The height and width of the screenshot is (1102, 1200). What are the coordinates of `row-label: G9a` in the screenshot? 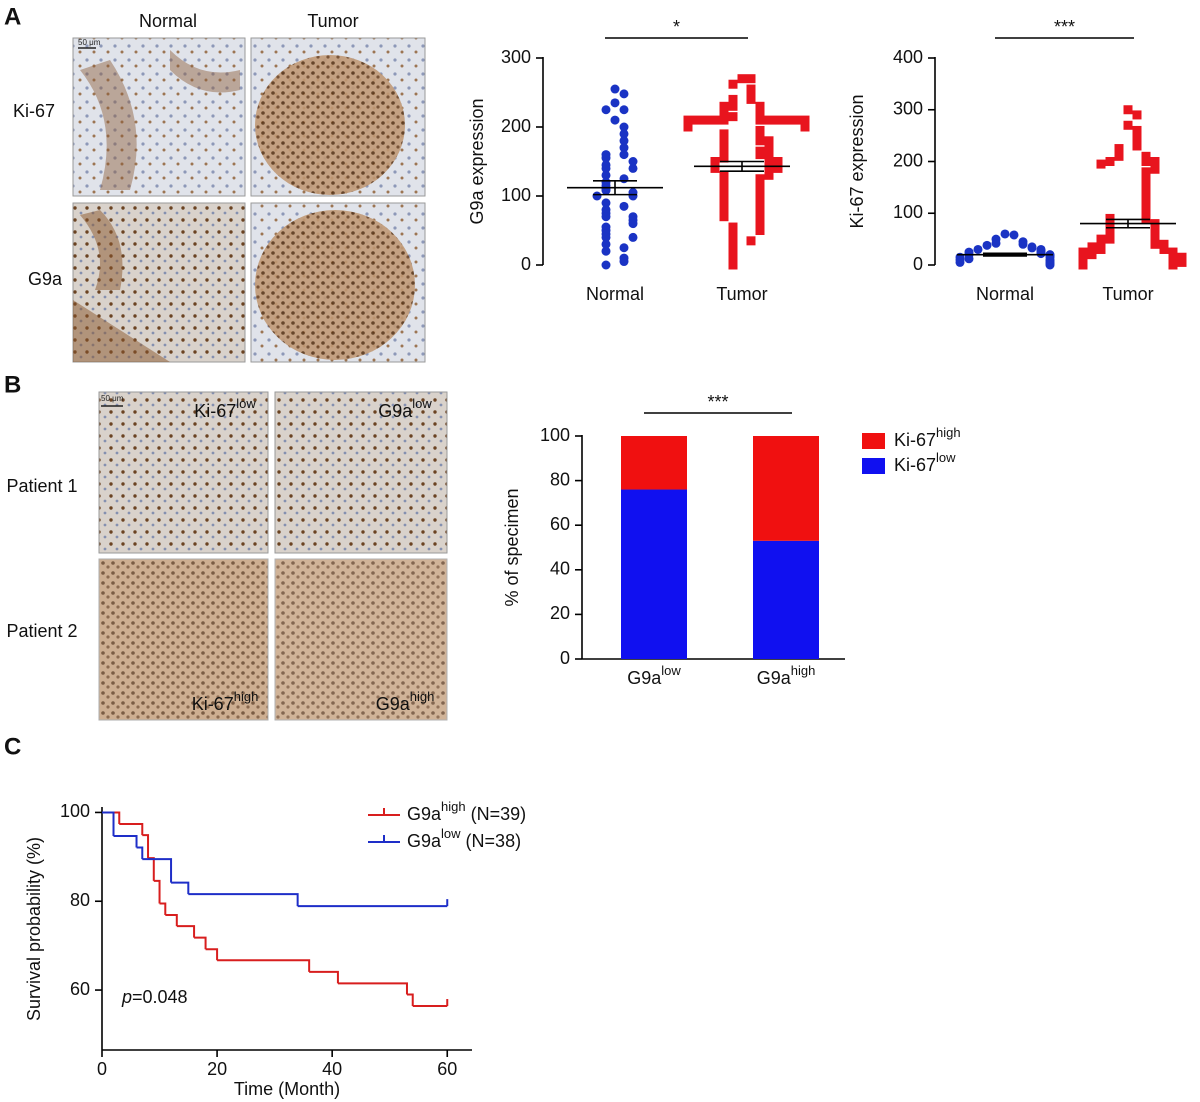 It's located at (45, 279).